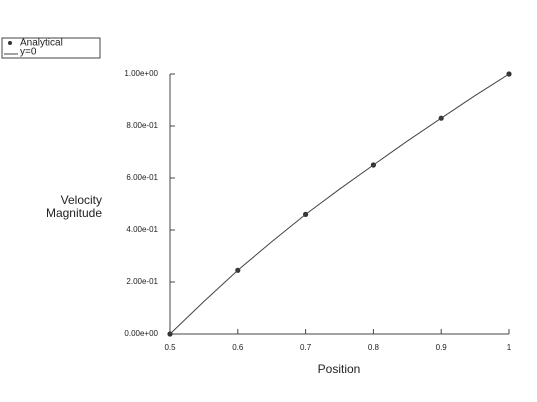 The height and width of the screenshot is (402, 537). What do you see at coordinates (374, 347) in the screenshot?
I see `x-tick-label: 0.8` at bounding box center [374, 347].